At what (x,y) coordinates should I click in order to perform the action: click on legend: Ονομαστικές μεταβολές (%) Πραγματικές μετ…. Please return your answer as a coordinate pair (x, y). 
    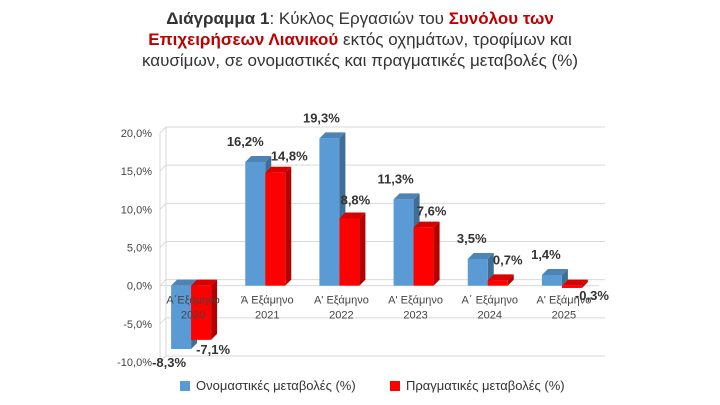
    Looking at the image, I should click on (372, 385).